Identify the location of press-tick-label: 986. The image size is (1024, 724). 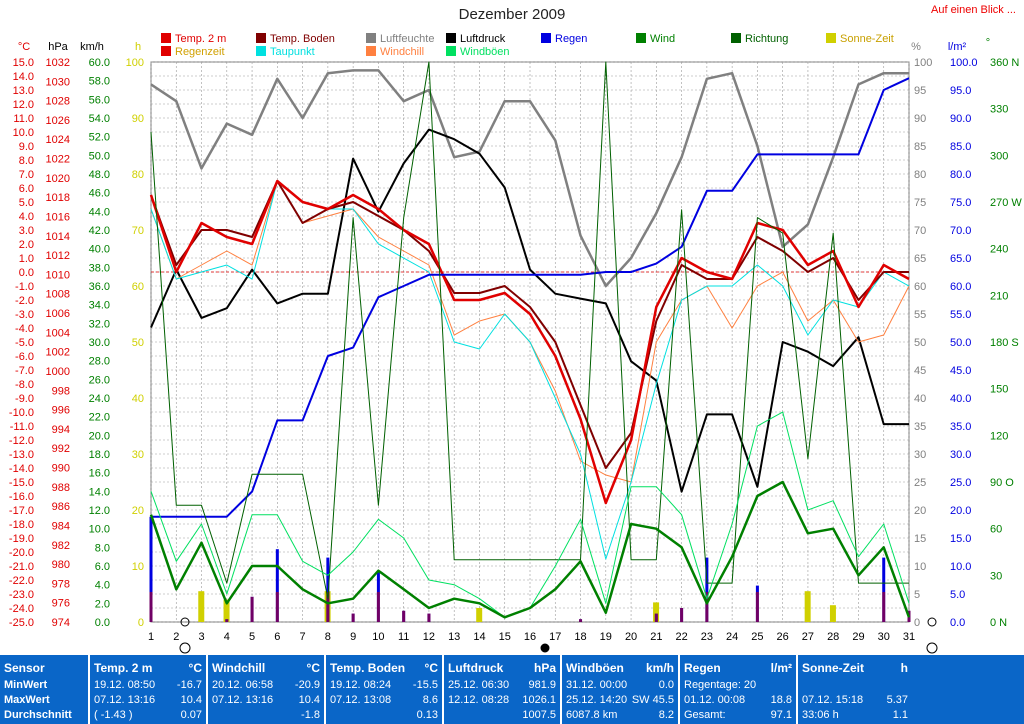
(61, 507).